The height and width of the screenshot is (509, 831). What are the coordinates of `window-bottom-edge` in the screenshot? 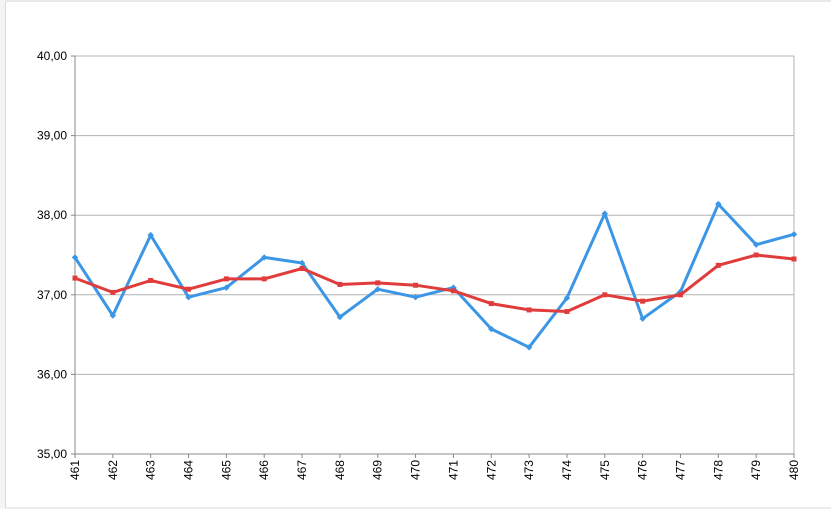 It's located at (418, 508).